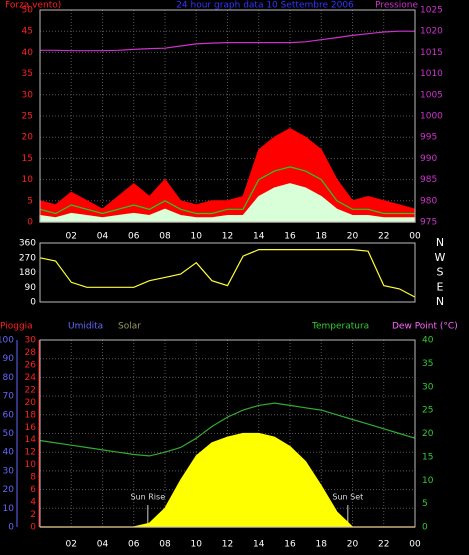 This screenshot has height=555, width=469. Describe the element at coordinates (33, 515) in the screenshot. I see `y-tick-label: 2` at that location.